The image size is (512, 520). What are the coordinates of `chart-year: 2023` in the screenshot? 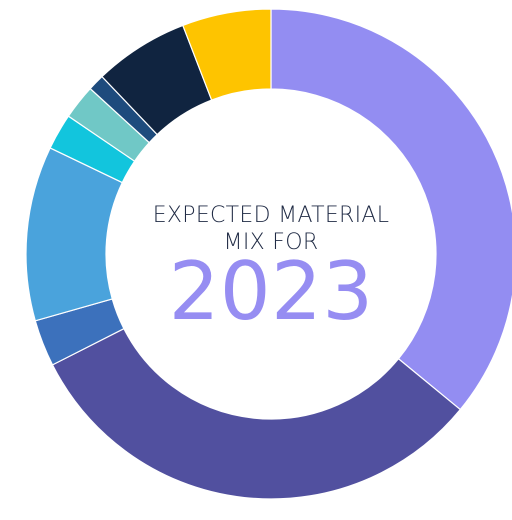 It's located at (271, 291).